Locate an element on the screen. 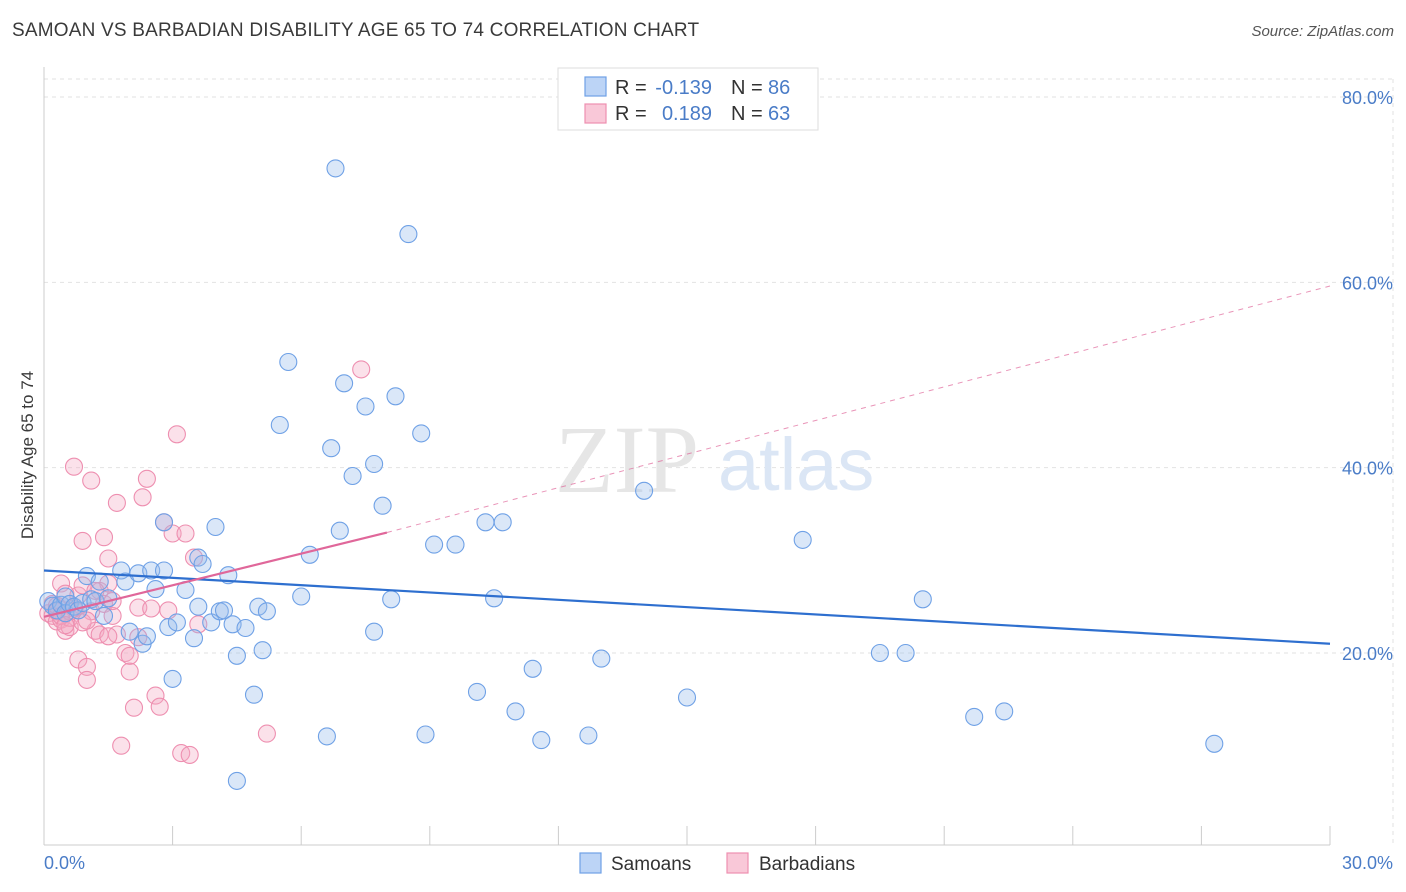 The image size is (1406, 892). legend-n-value-2: 63 is located at coordinates (779, 114).